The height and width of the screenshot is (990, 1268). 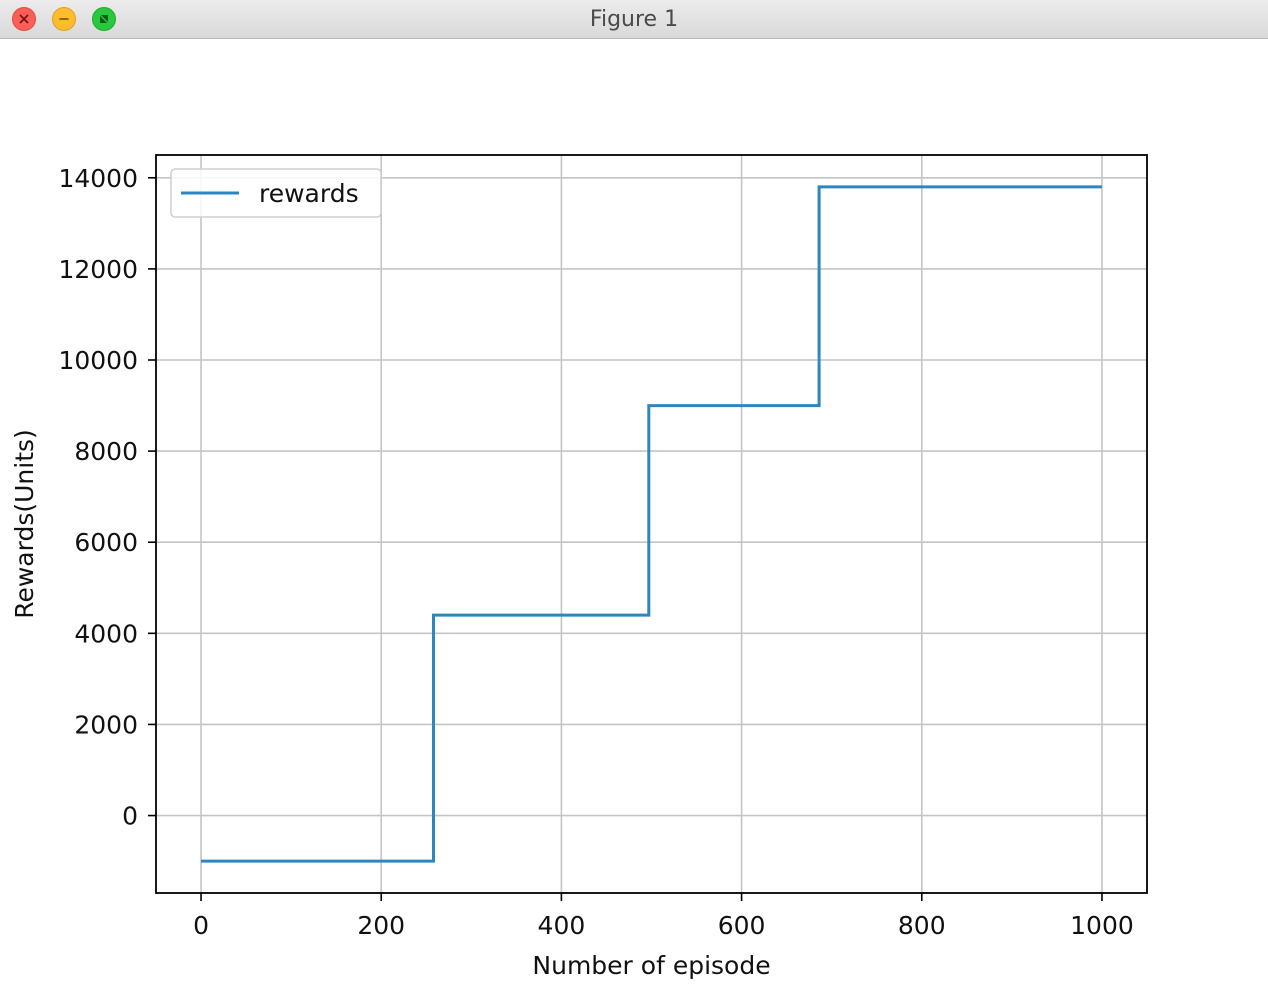 What do you see at coordinates (309, 193) in the screenshot?
I see `legend-label: rewards` at bounding box center [309, 193].